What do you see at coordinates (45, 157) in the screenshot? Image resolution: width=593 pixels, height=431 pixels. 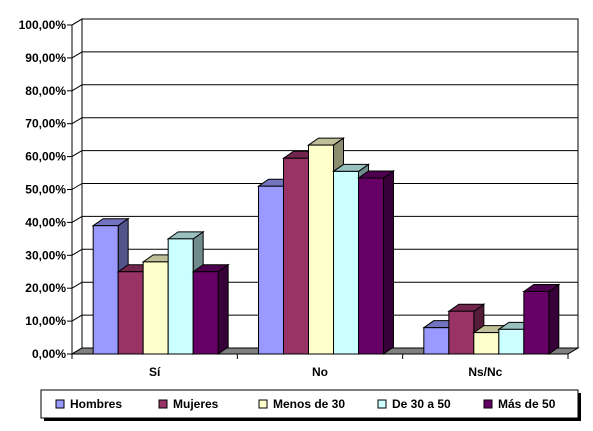 I see `y-tick-label: 60,00%` at bounding box center [45, 157].